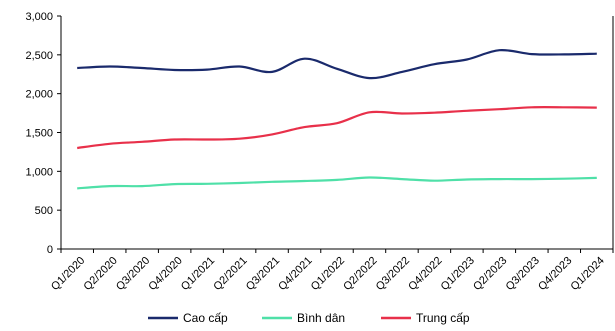  Describe the element at coordinates (39, 134) in the screenshot. I see `y-tick-label: 1,500` at that location.